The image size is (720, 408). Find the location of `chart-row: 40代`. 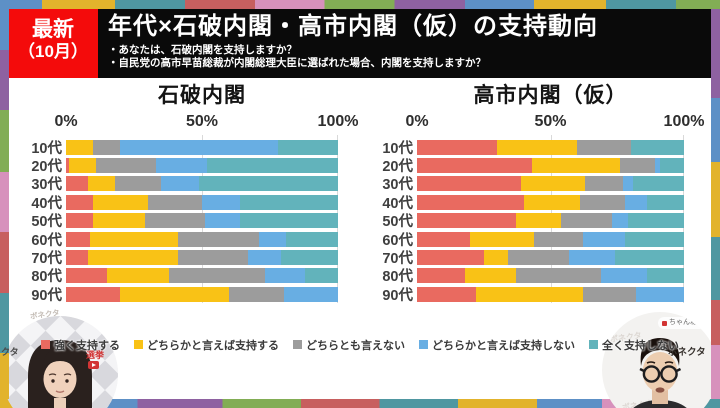

chart-row: 40代 is located at coordinates (528, 202).